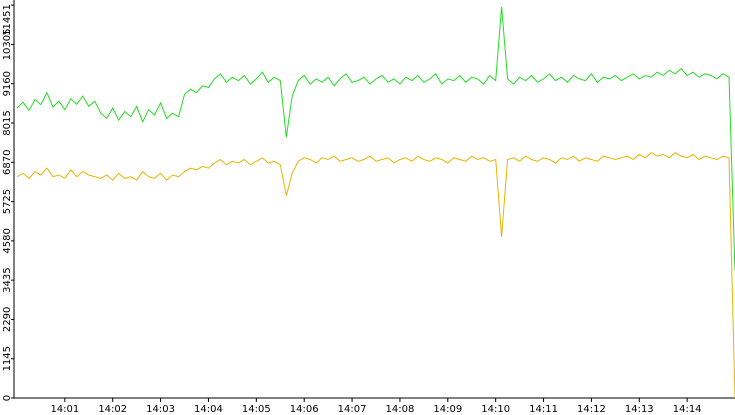 The image size is (735, 415). Describe the element at coordinates (7, 45) in the screenshot. I see `y-tick-label: 10305` at that location.